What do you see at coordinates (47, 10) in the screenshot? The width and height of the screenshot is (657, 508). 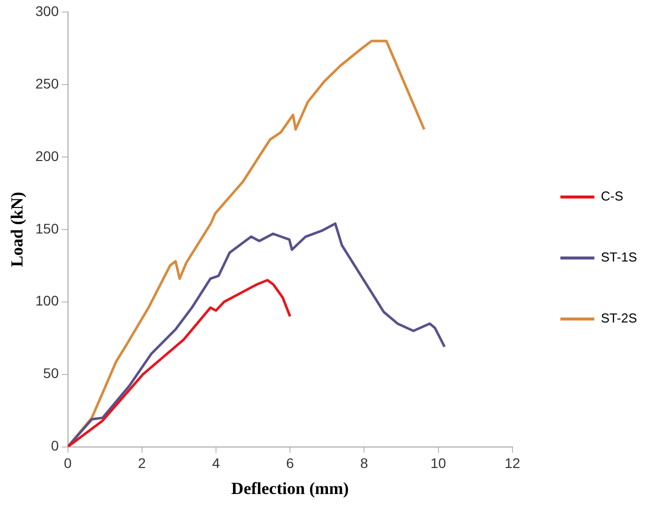 I see `y-tick-label: 300` at bounding box center [47, 10].